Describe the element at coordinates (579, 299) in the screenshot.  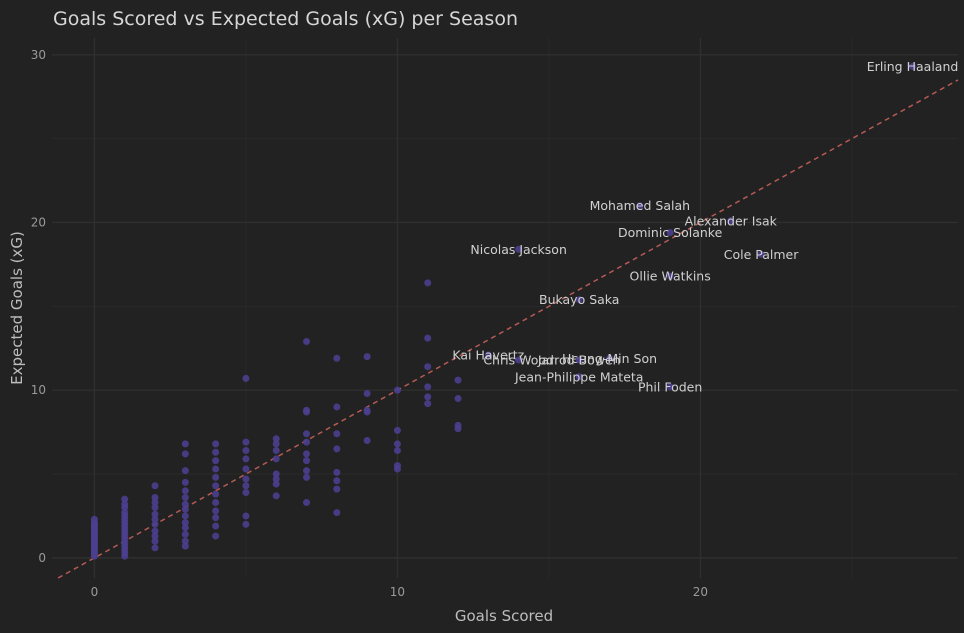
I see `player-label: Bukayo Saka` at that location.